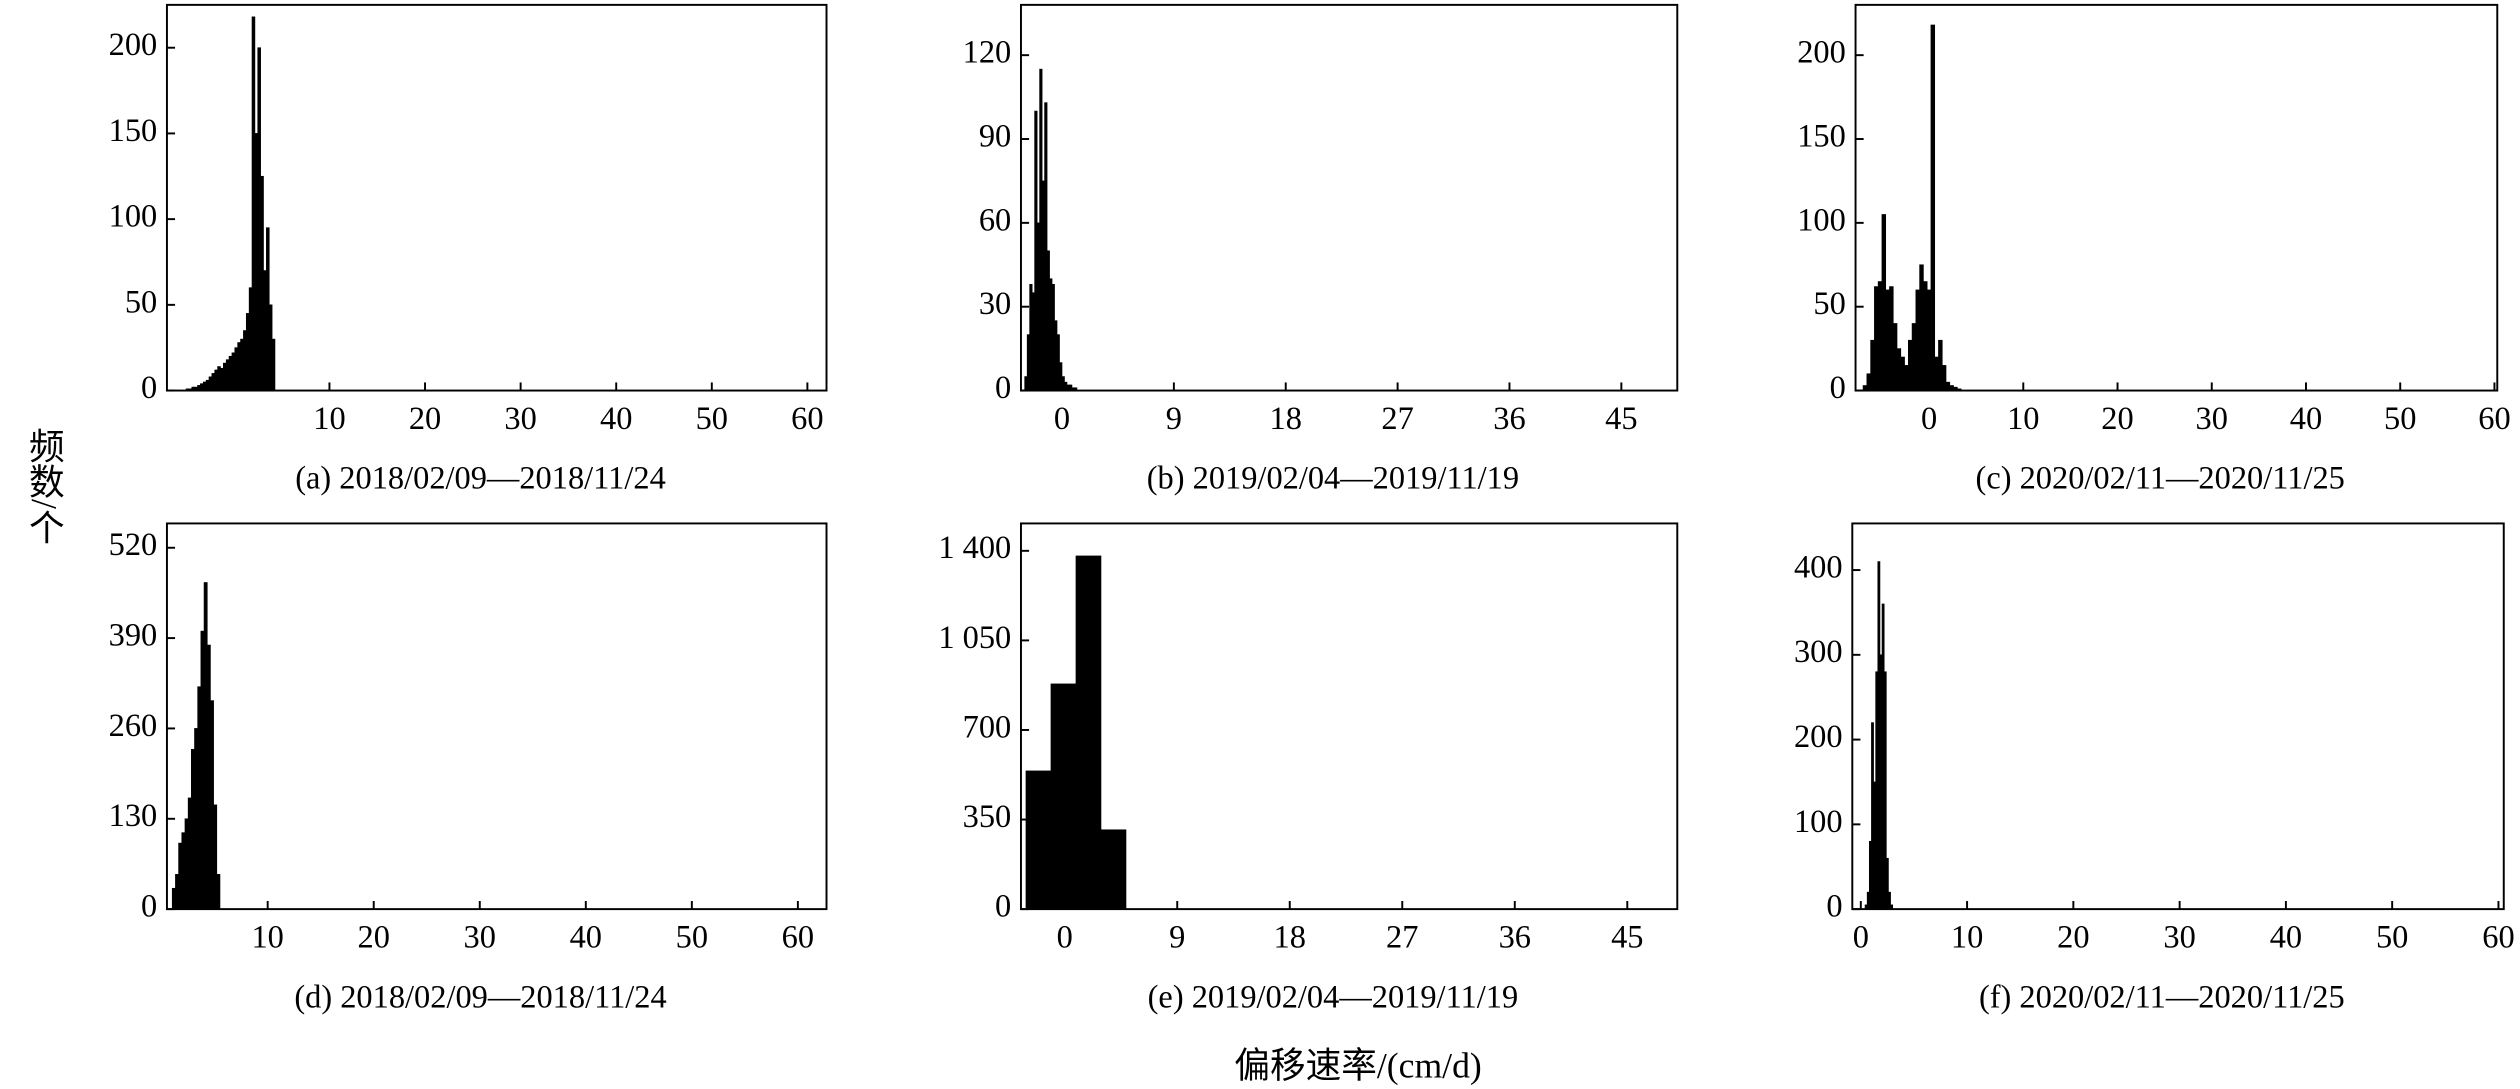  Describe the element at coordinates (974, 638) in the screenshot. I see `y-tick-label: 1 050` at that location.